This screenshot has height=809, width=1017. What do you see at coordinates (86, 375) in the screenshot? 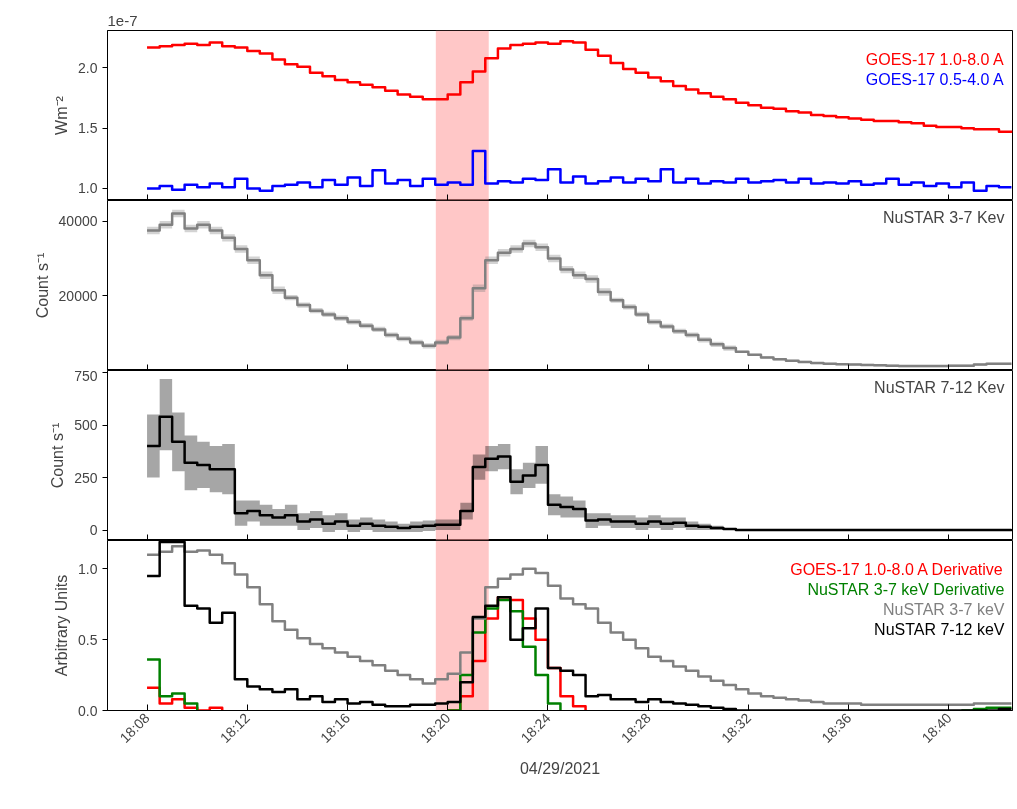
I see `y-tick-label: 750` at bounding box center [86, 375].